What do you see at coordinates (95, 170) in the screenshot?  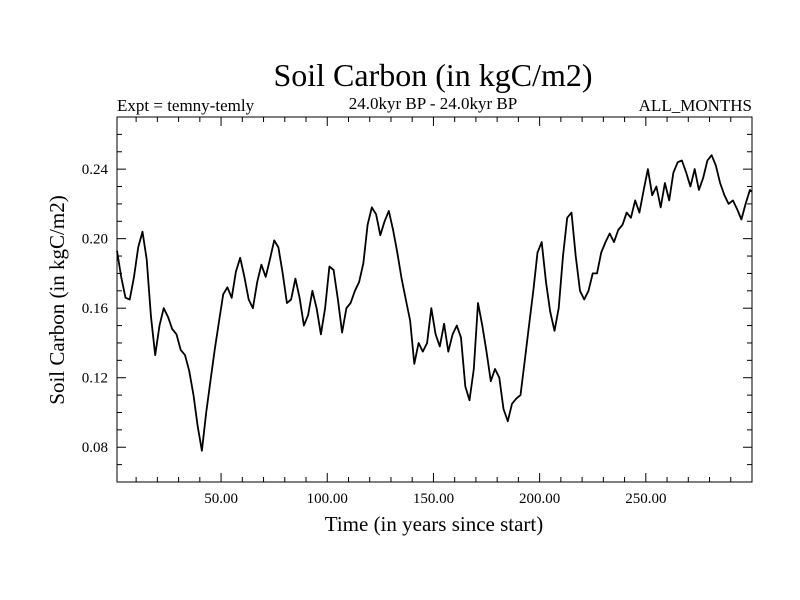 I see `y-tick-label: 0.24` at bounding box center [95, 170].